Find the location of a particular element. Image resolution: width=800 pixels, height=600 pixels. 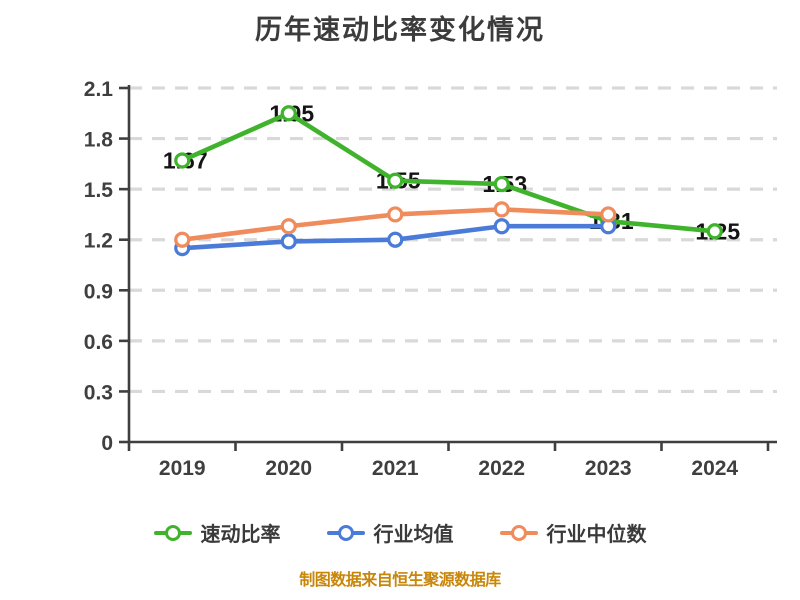

legend-label: 行业中位数 is located at coordinates (596, 535).